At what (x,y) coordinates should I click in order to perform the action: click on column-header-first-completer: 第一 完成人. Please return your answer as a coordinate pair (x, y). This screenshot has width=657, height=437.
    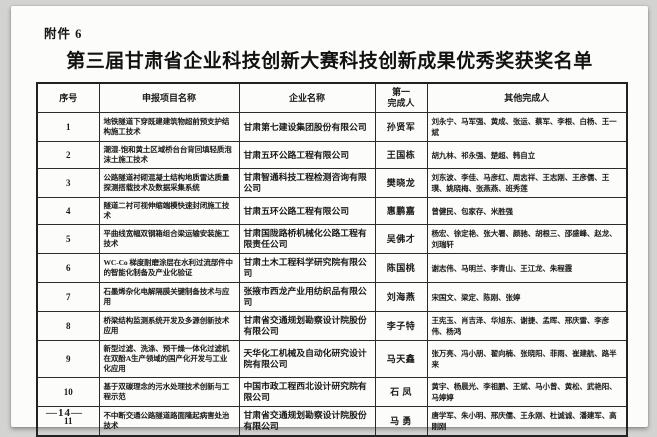
    Looking at the image, I should click on (401, 97).